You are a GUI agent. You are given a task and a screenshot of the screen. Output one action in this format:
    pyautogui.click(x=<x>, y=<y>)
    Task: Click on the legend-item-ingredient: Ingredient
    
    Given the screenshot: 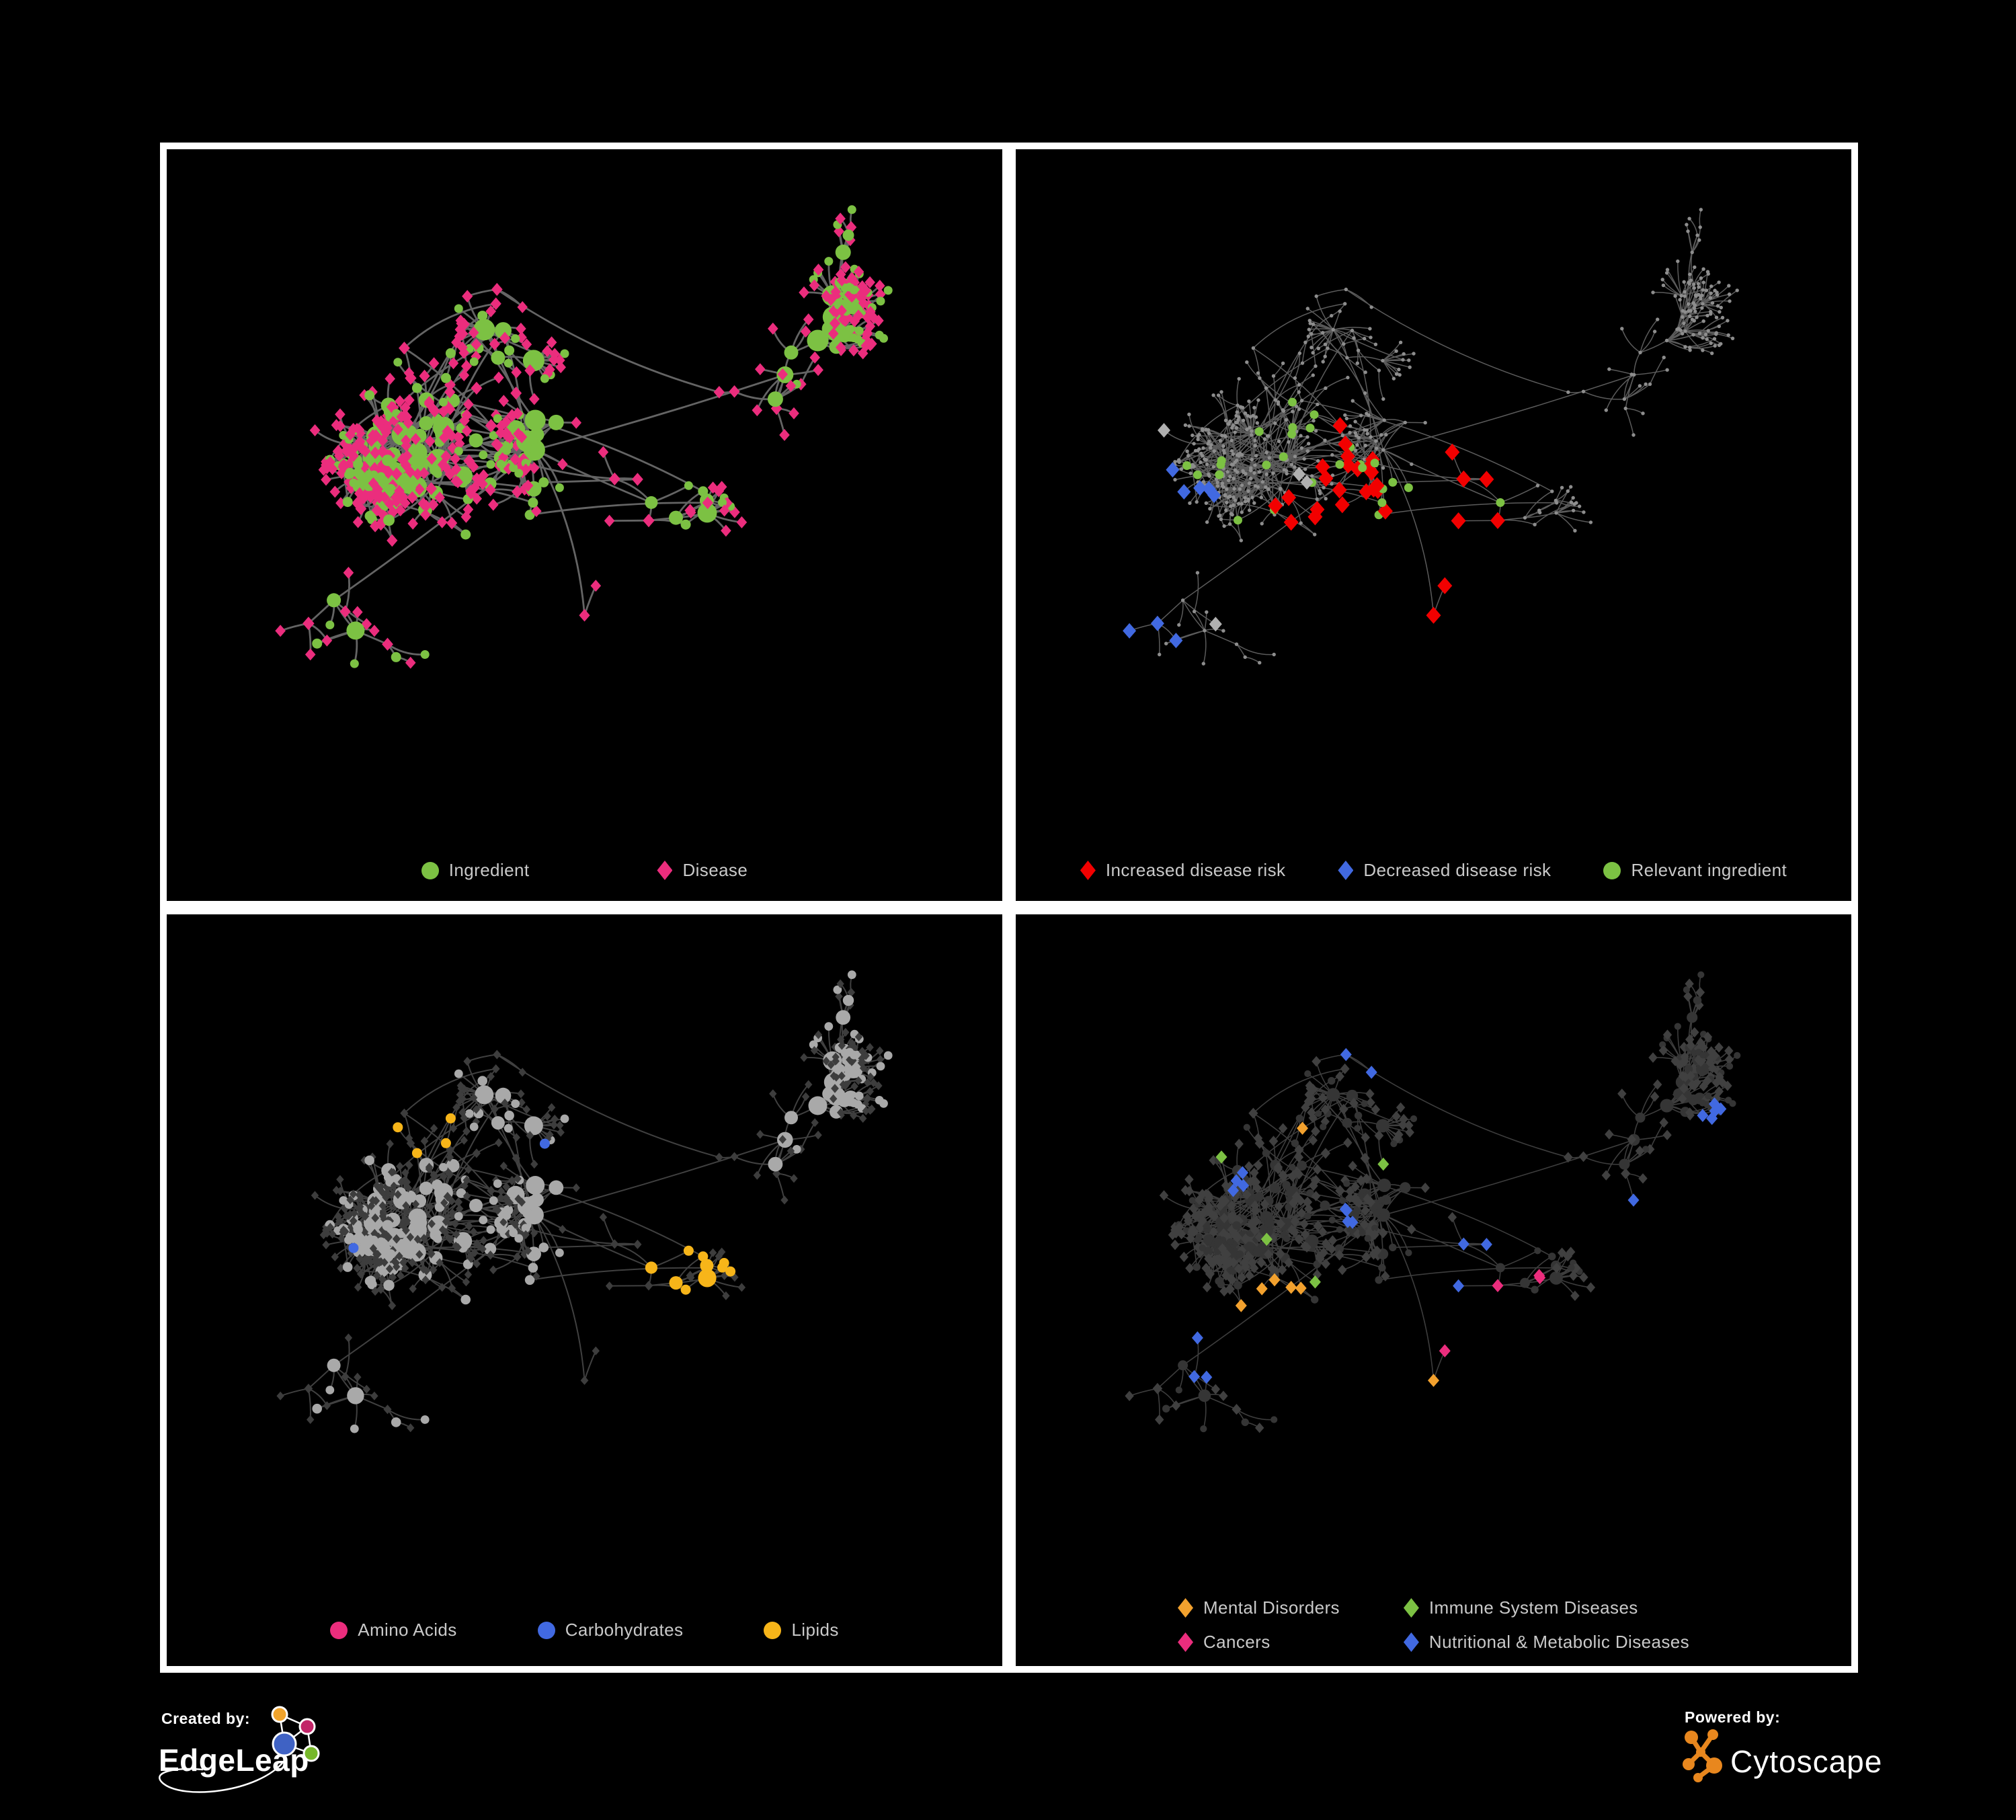 What is the action you would take?
    pyautogui.click(x=475, y=870)
    